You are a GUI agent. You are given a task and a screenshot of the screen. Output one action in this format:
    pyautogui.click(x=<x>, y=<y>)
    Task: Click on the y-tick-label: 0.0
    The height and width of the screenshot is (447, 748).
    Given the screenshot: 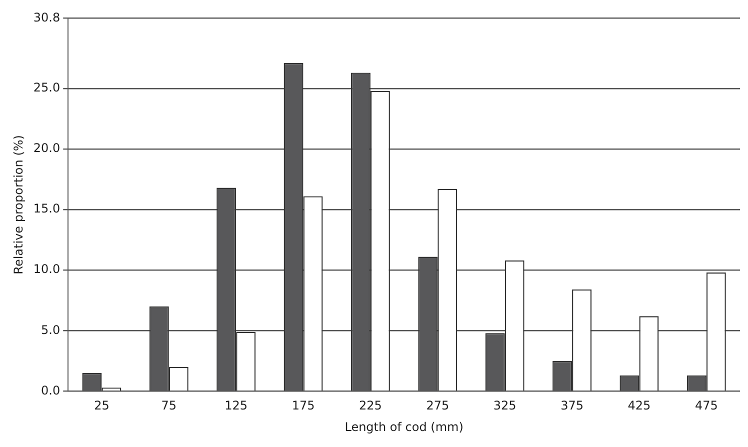 What is the action you would take?
    pyautogui.click(x=50, y=390)
    